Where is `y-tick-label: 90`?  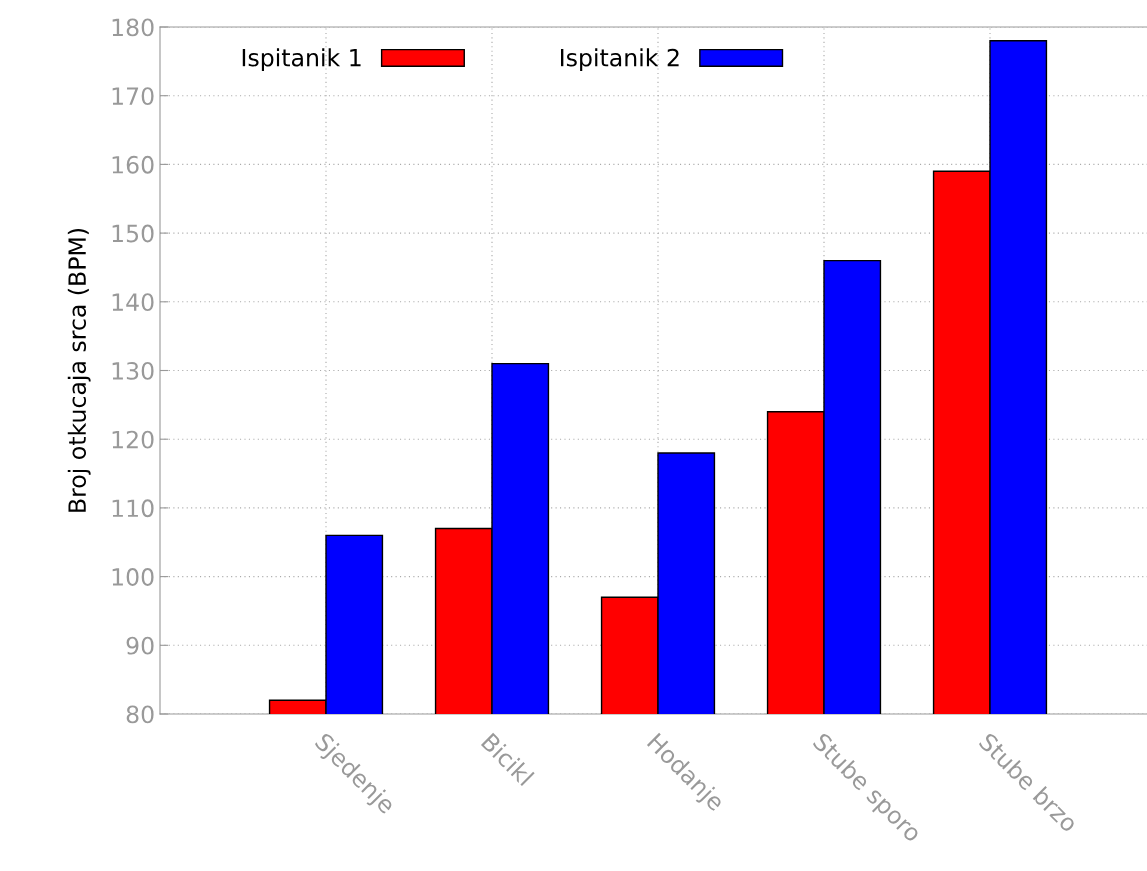
y-tick-label: 90 is located at coordinates (140, 645).